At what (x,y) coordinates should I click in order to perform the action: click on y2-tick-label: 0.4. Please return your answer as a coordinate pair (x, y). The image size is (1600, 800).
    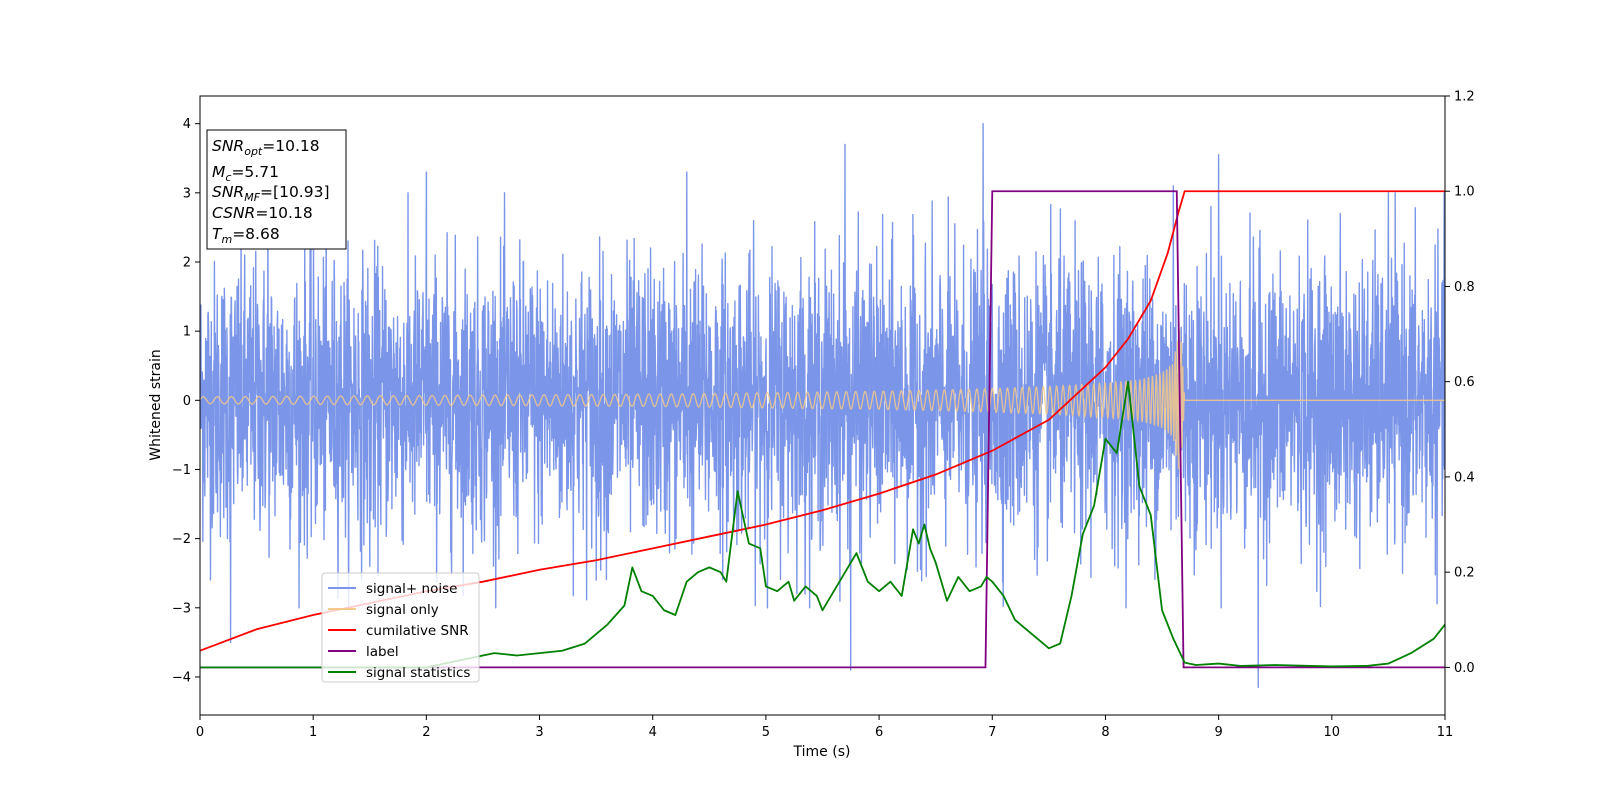
    Looking at the image, I should click on (1464, 477).